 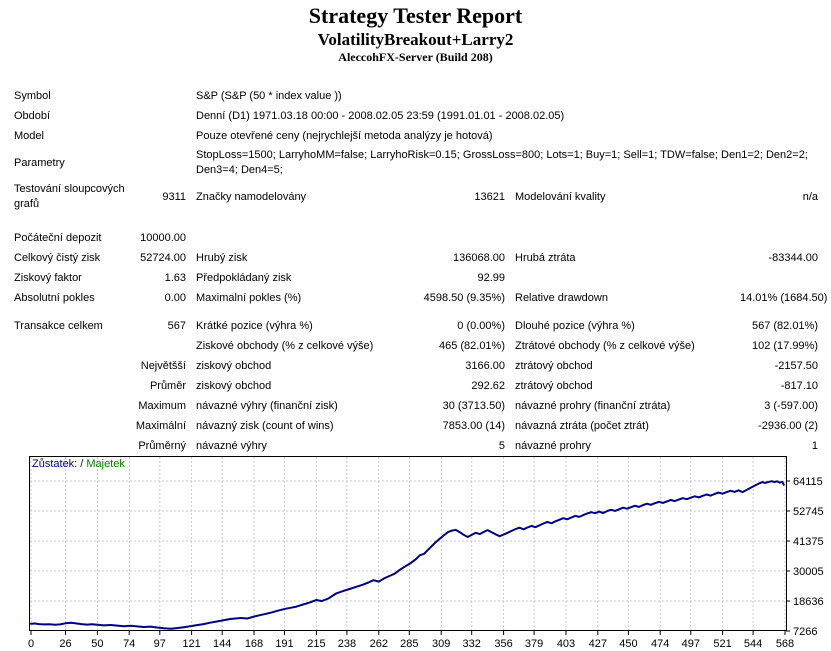 I want to click on stat-label: návazné prohry, so click(x=553, y=446).